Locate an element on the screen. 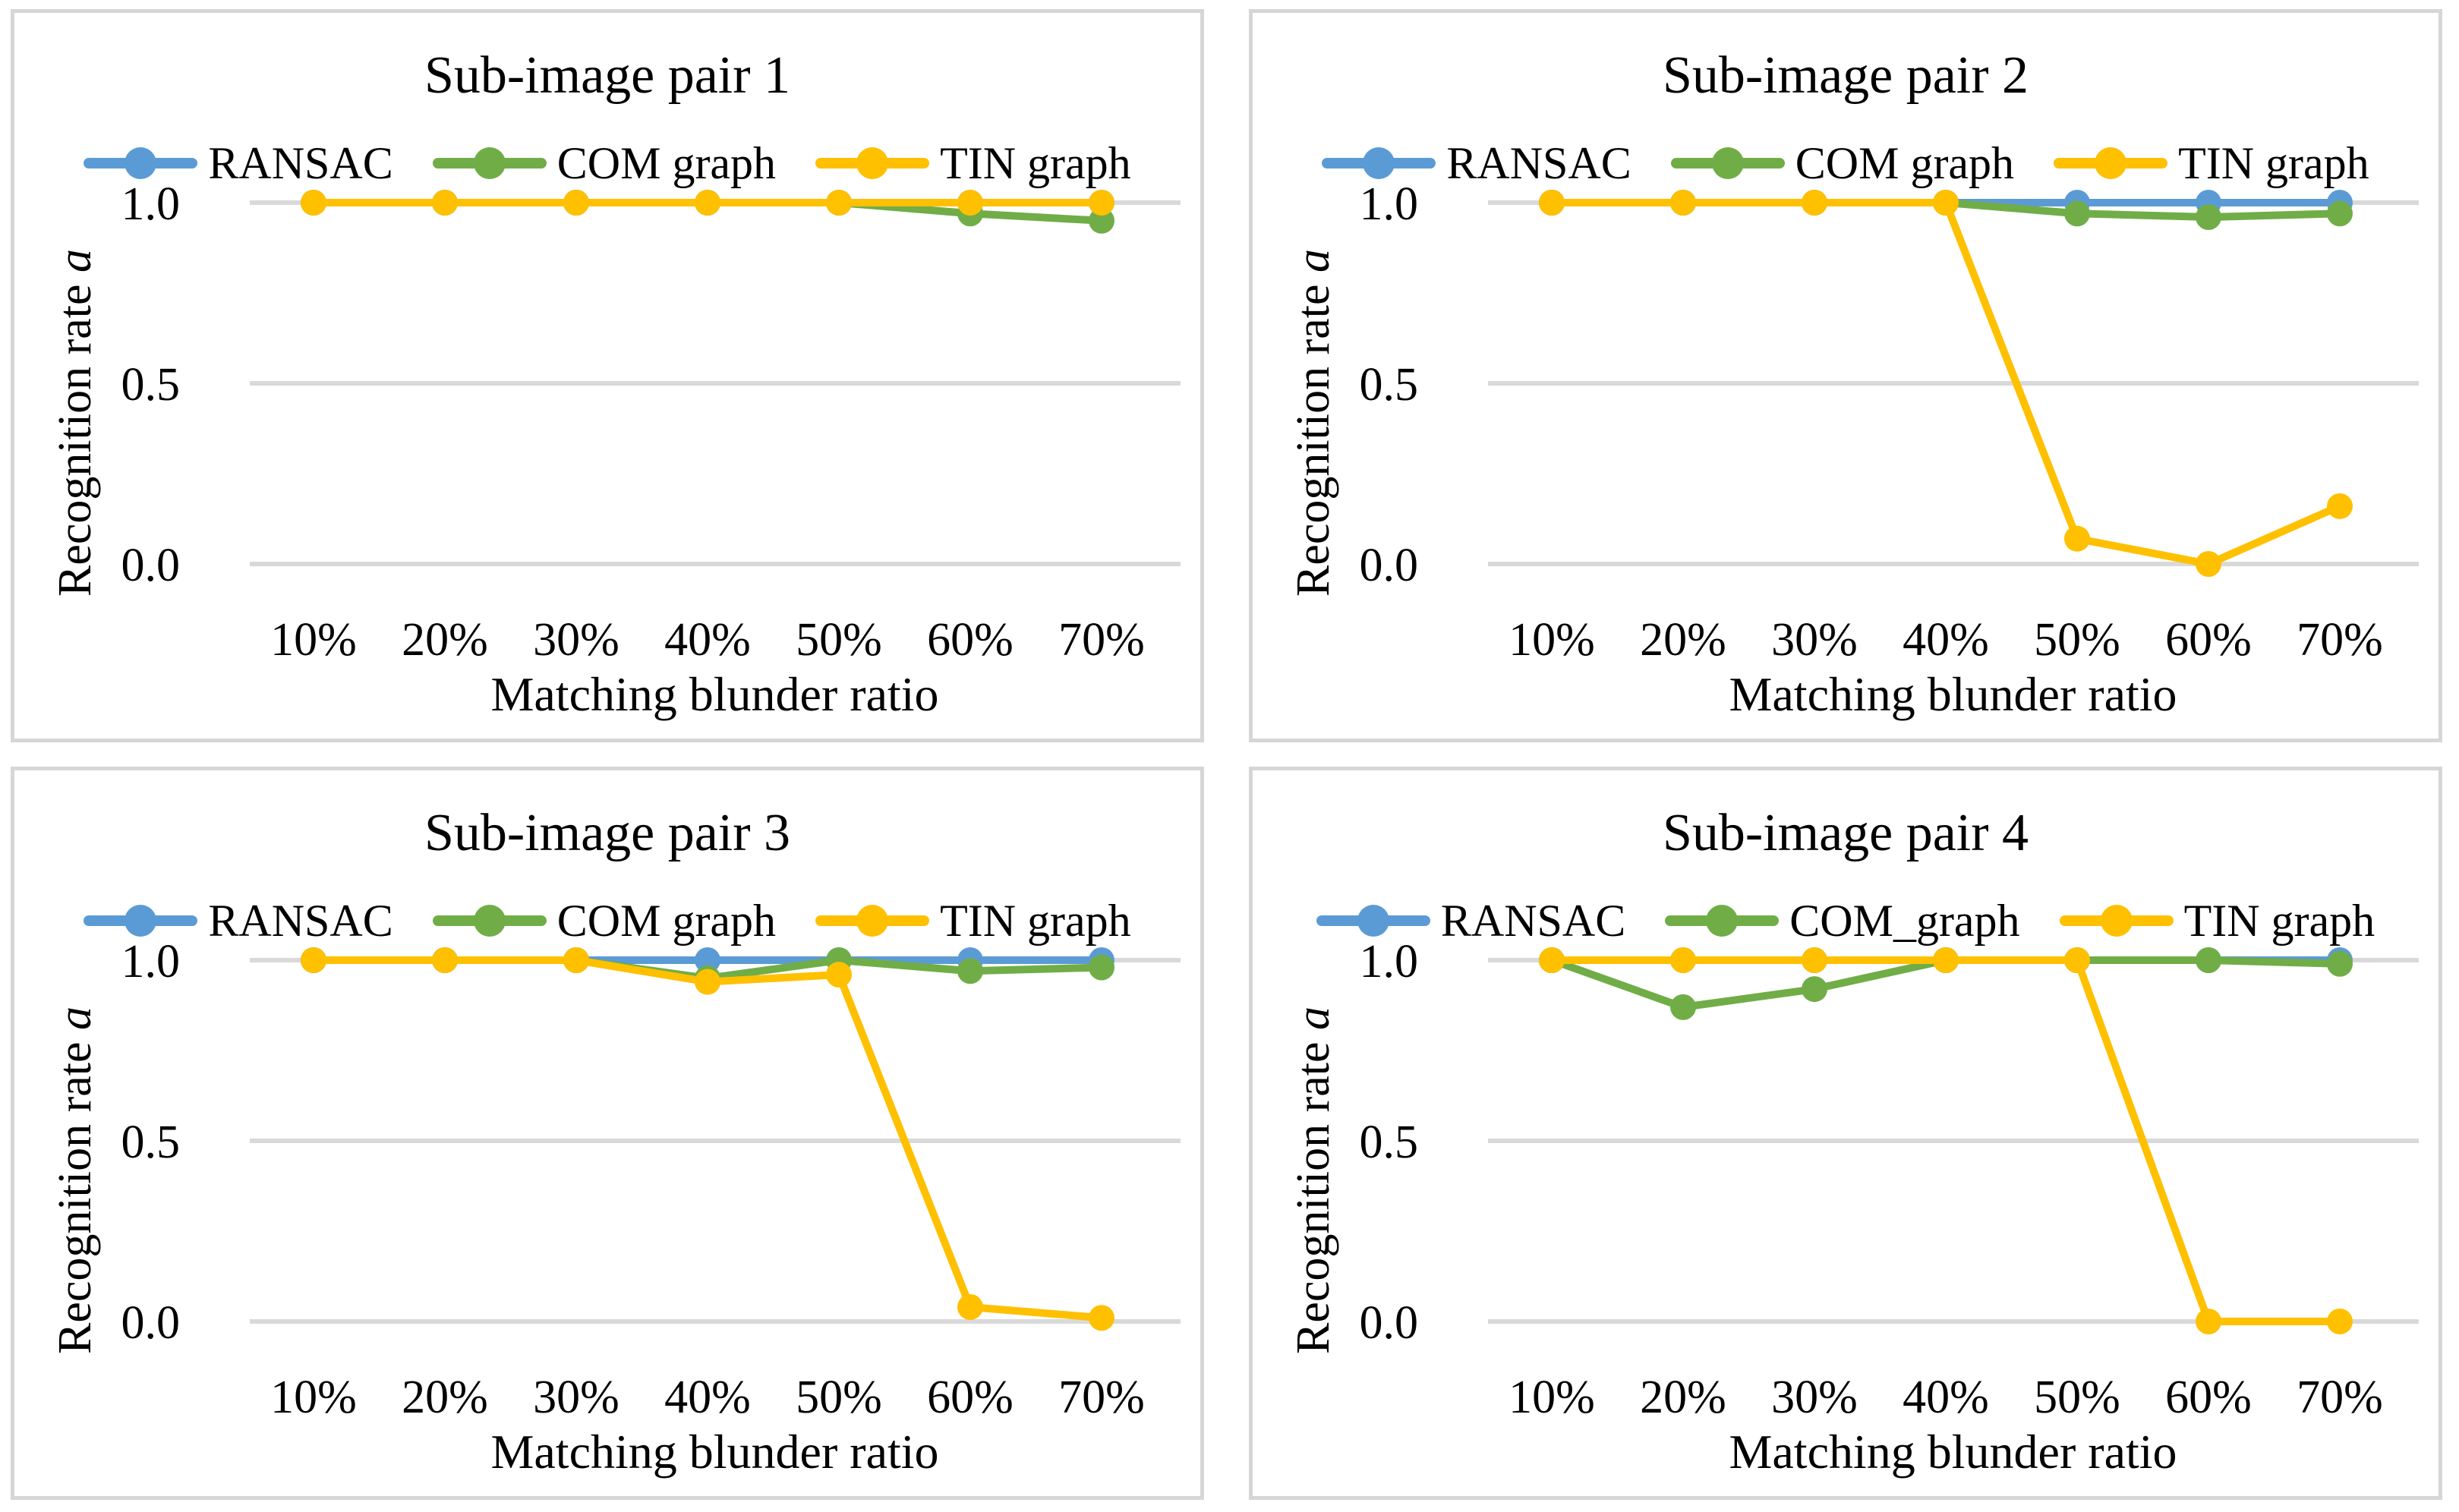 The height and width of the screenshot is (1512, 2459). legend: RANSAC COM graph TIN graph is located at coordinates (607, 920).